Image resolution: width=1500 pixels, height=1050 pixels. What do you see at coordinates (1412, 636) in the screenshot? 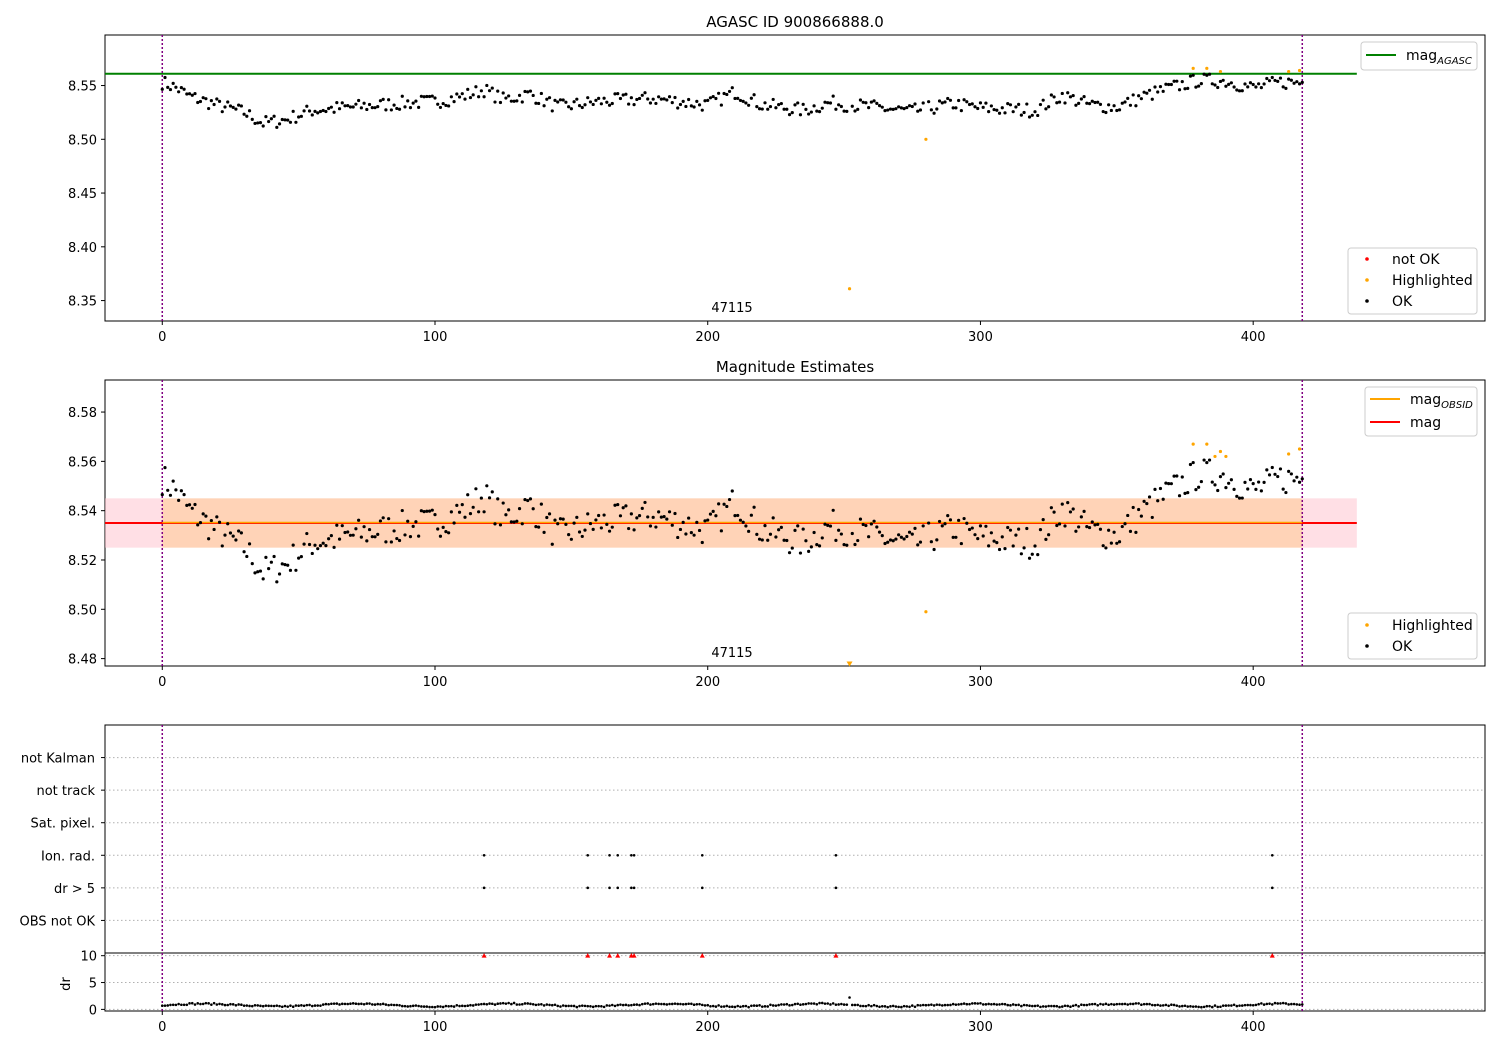
I see `panel-mag-estimates-legend-bottom: Highlighted OK` at bounding box center [1412, 636].